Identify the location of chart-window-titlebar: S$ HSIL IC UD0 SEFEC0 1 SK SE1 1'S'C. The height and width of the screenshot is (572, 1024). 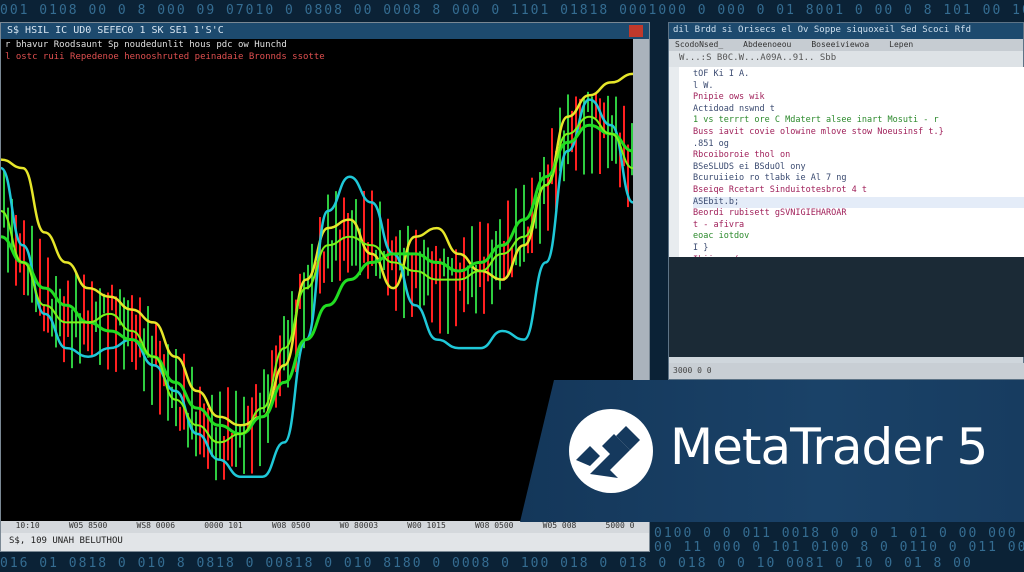
(325, 31).